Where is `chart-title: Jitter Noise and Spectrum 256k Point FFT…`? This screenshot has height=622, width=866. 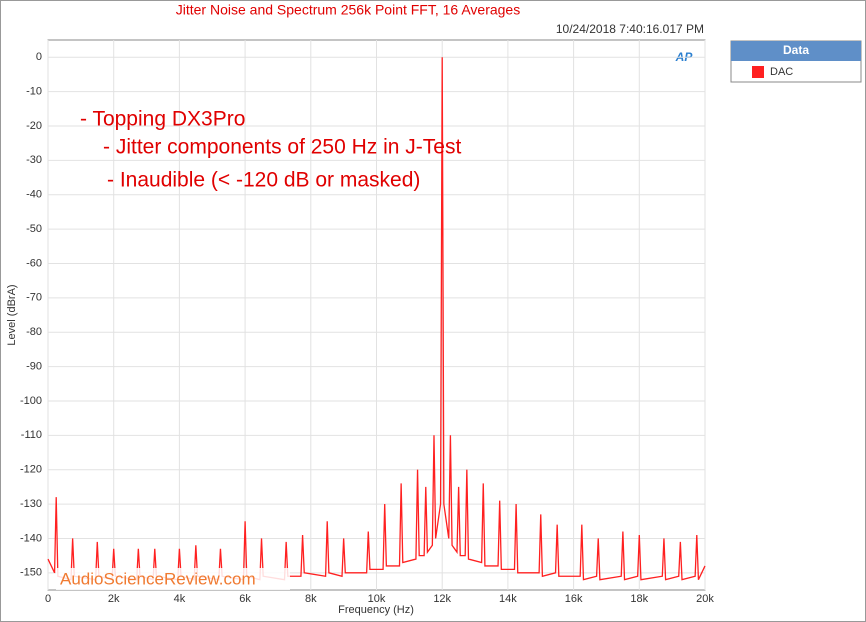 chart-title: Jitter Noise and Spectrum 256k Point FFT… is located at coordinates (348, 10).